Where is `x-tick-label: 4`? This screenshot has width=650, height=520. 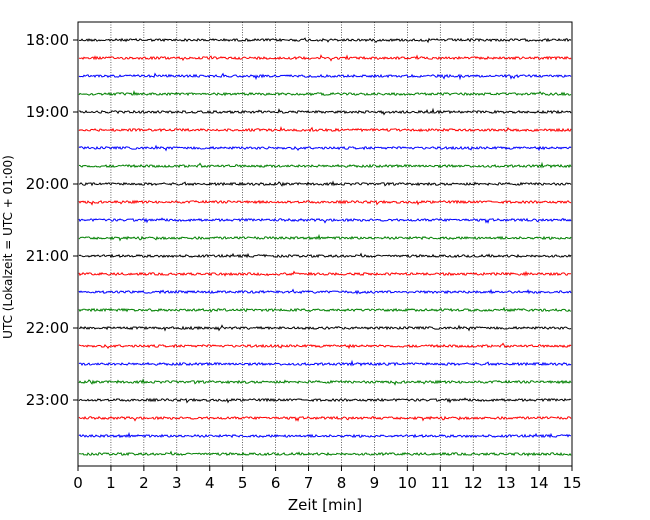
x-tick-label: 4 is located at coordinates (210, 483).